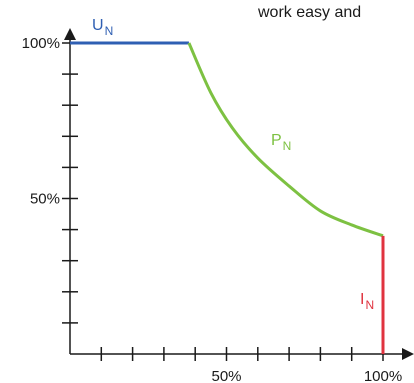 This screenshot has width=414, height=383. I want to click on header-snippet-text: work easy and, so click(310, 12).